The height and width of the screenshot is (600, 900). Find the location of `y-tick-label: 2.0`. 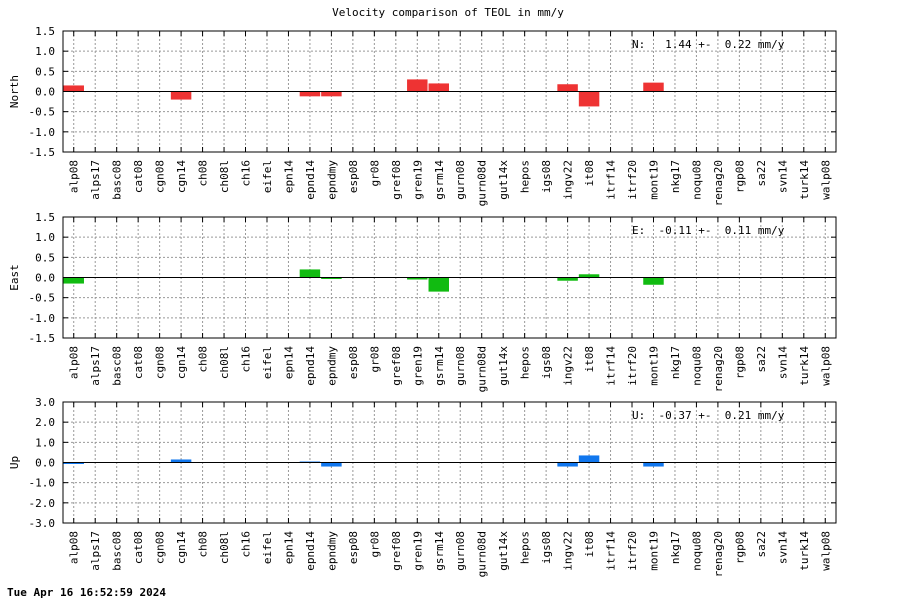

y-tick-label: 2.0 is located at coordinates (45, 422).